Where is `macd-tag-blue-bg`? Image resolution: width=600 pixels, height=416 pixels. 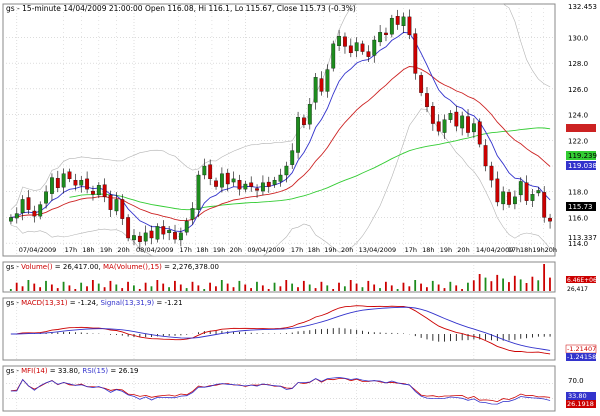 macd-tag-blue-bg is located at coordinates (581, 357).